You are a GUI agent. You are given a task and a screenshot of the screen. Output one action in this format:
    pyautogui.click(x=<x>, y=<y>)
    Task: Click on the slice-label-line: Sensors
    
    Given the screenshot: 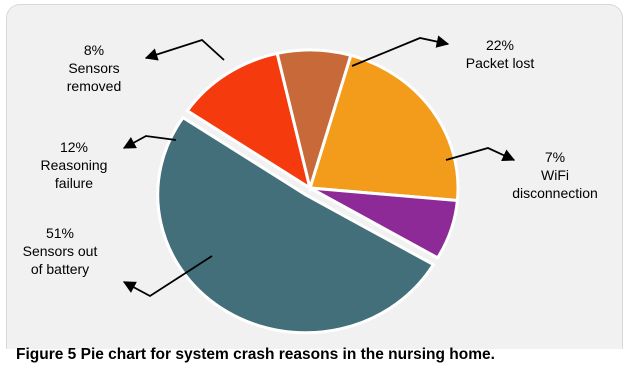 What is the action you would take?
    pyautogui.click(x=93, y=68)
    